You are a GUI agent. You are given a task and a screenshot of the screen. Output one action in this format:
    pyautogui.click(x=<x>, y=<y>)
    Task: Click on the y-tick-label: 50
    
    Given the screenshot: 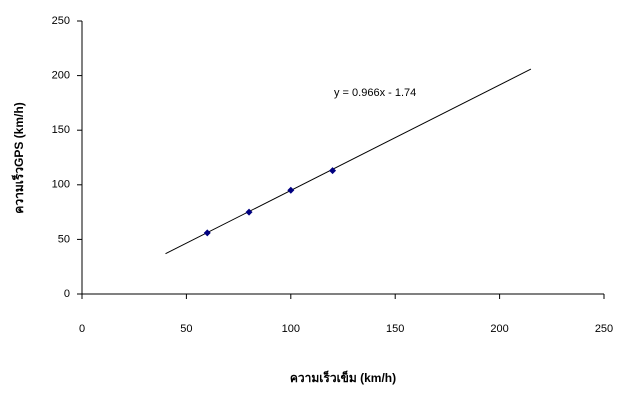 What is the action you would take?
    pyautogui.click(x=64, y=239)
    